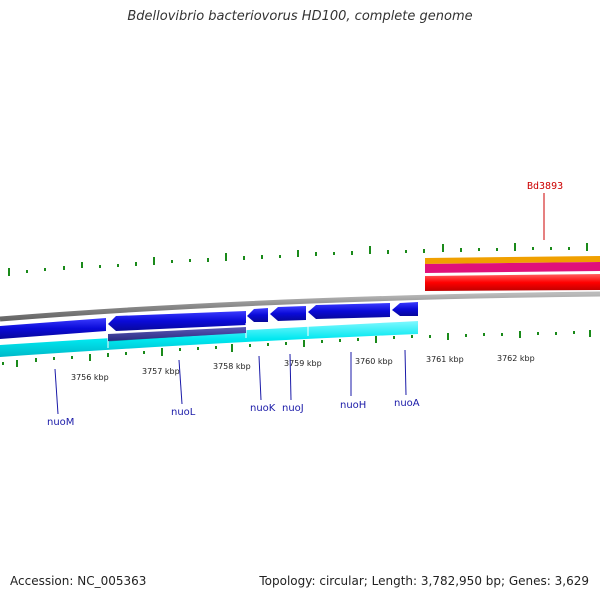 Image resolution: width=600 pixels, height=600 pixels. Describe the element at coordinates (512, 267) in the screenshot. I see `pink-band` at that location.